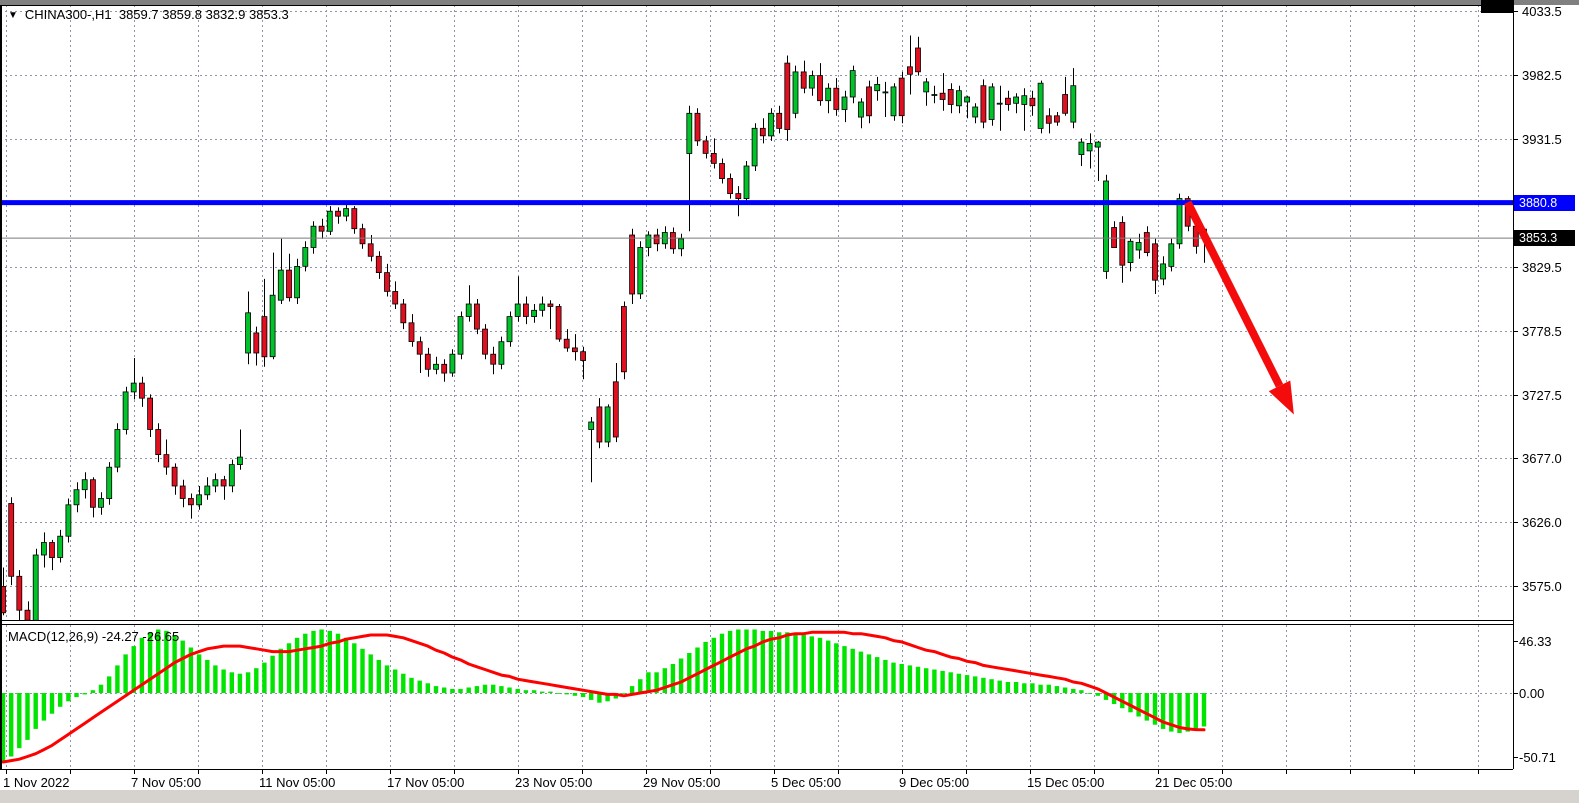 This screenshot has height=803, width=1579. I want to click on time-axis-label: 5 Dec 05:00, so click(806, 782).